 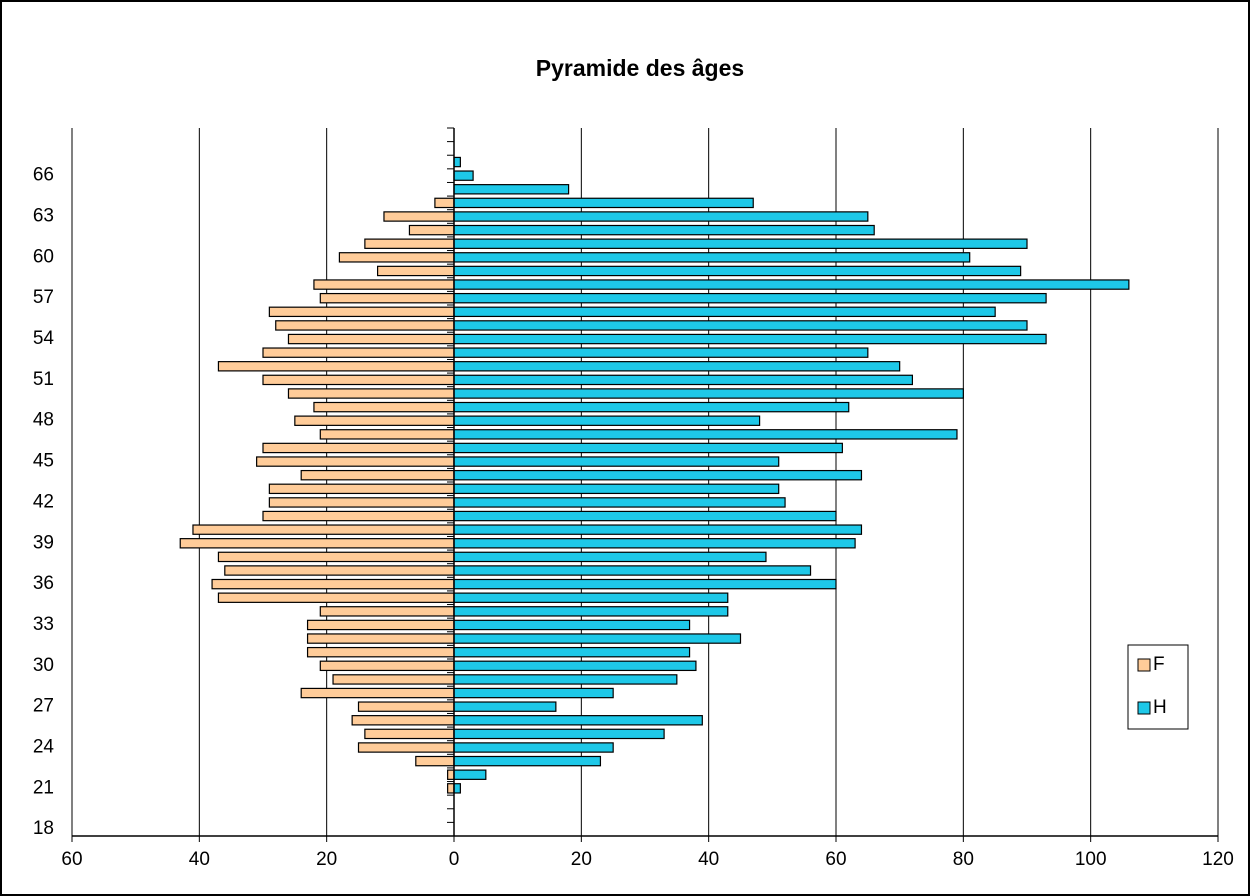 I want to click on y-tick-label: 39, so click(x=43, y=542).